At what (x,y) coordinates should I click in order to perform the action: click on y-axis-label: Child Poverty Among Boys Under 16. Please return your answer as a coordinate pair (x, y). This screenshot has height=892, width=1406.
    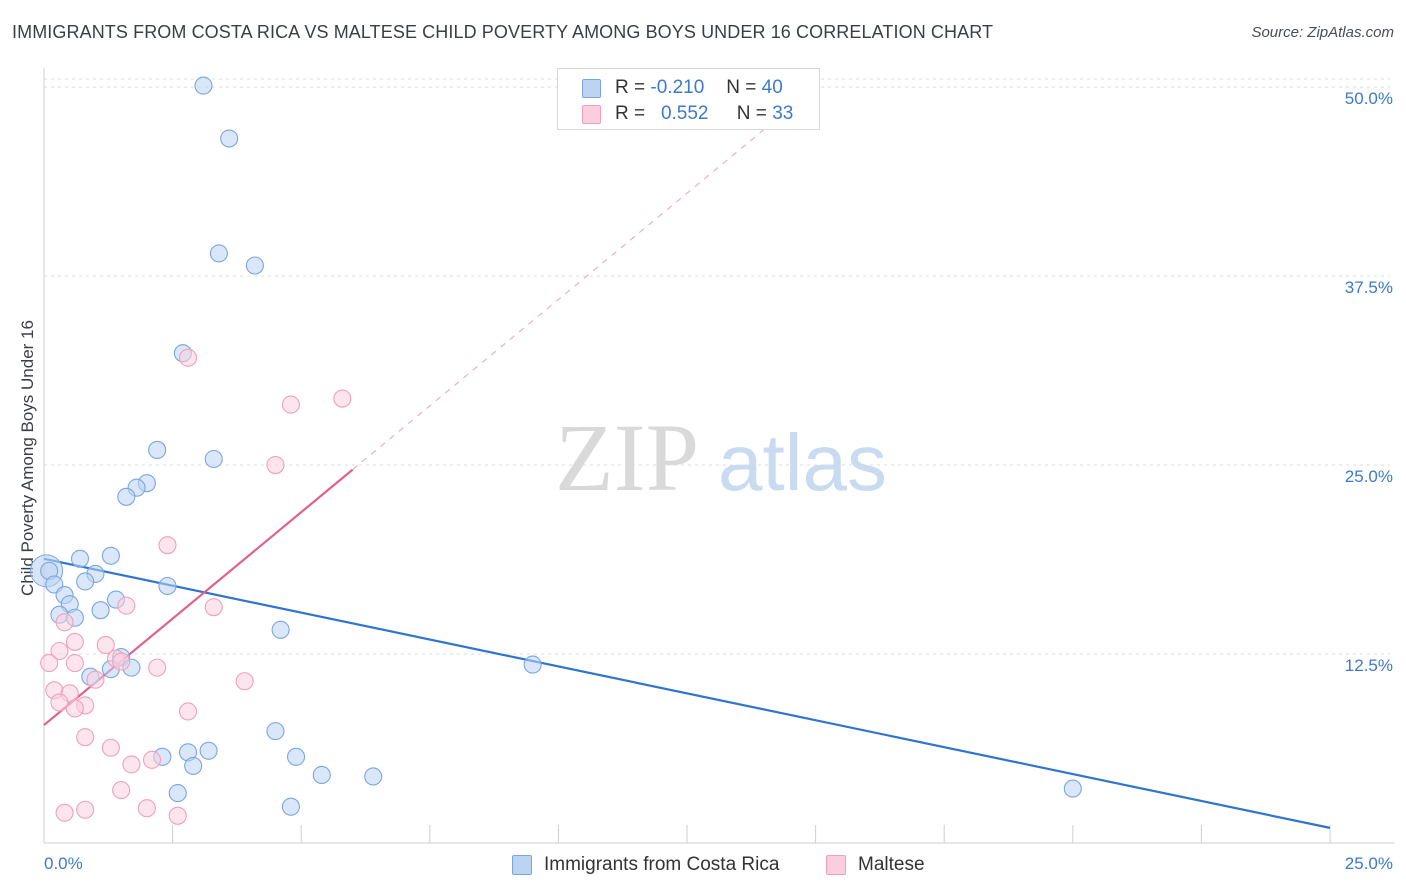
    Looking at the image, I should click on (27, 458).